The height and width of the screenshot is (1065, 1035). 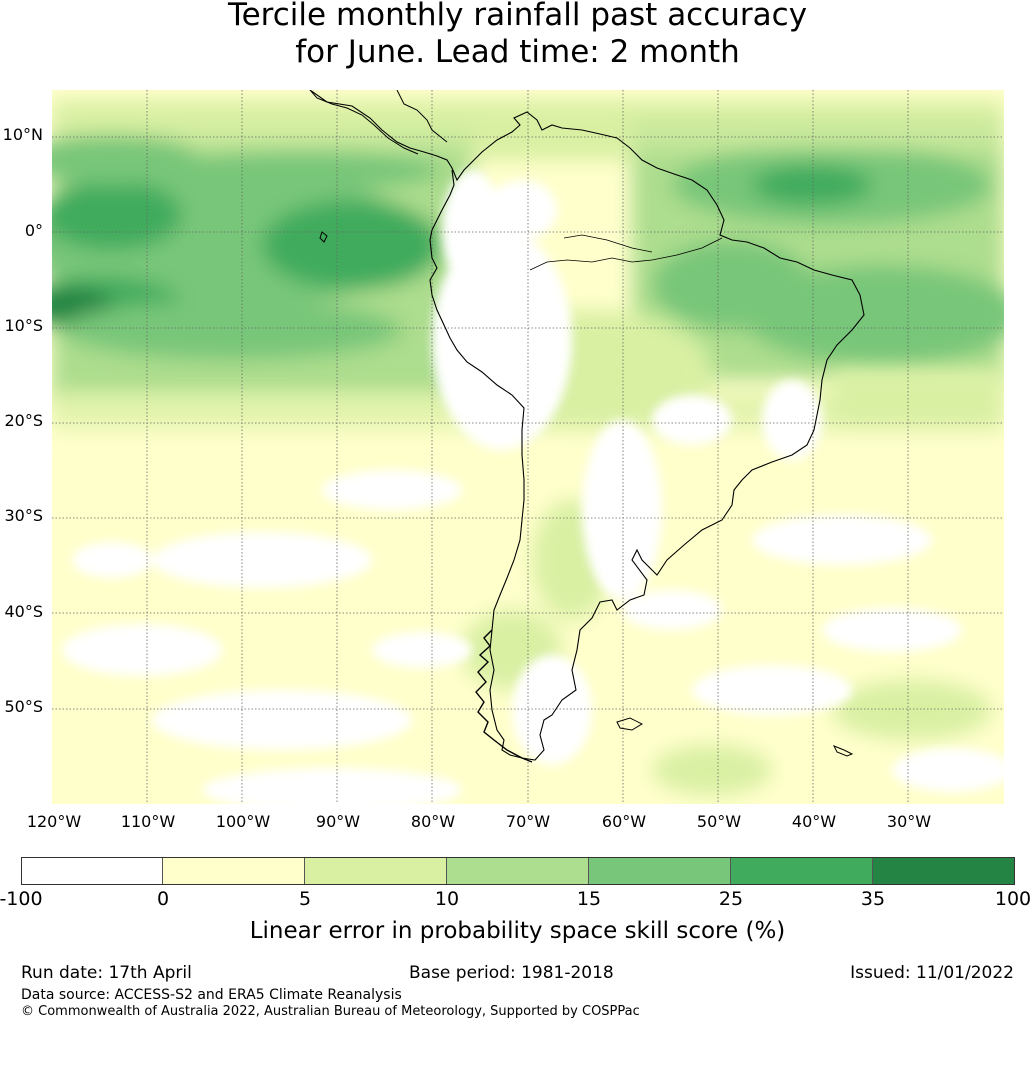 I want to click on amazon-river, so click(x=626, y=254).